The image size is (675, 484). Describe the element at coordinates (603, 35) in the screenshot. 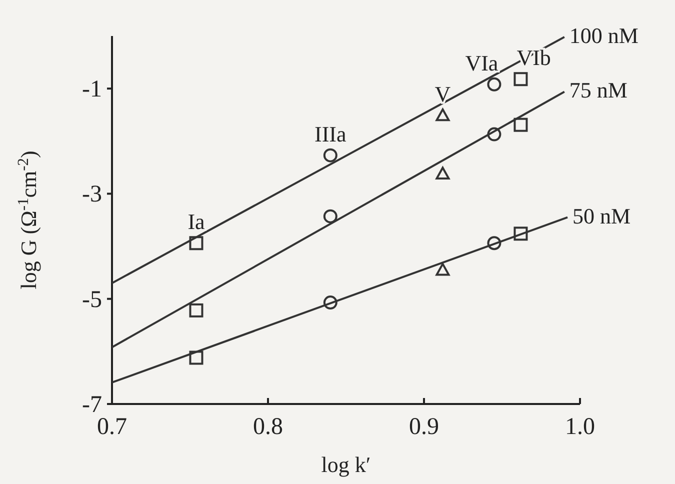

I see `series-label: 100 nM` at that location.